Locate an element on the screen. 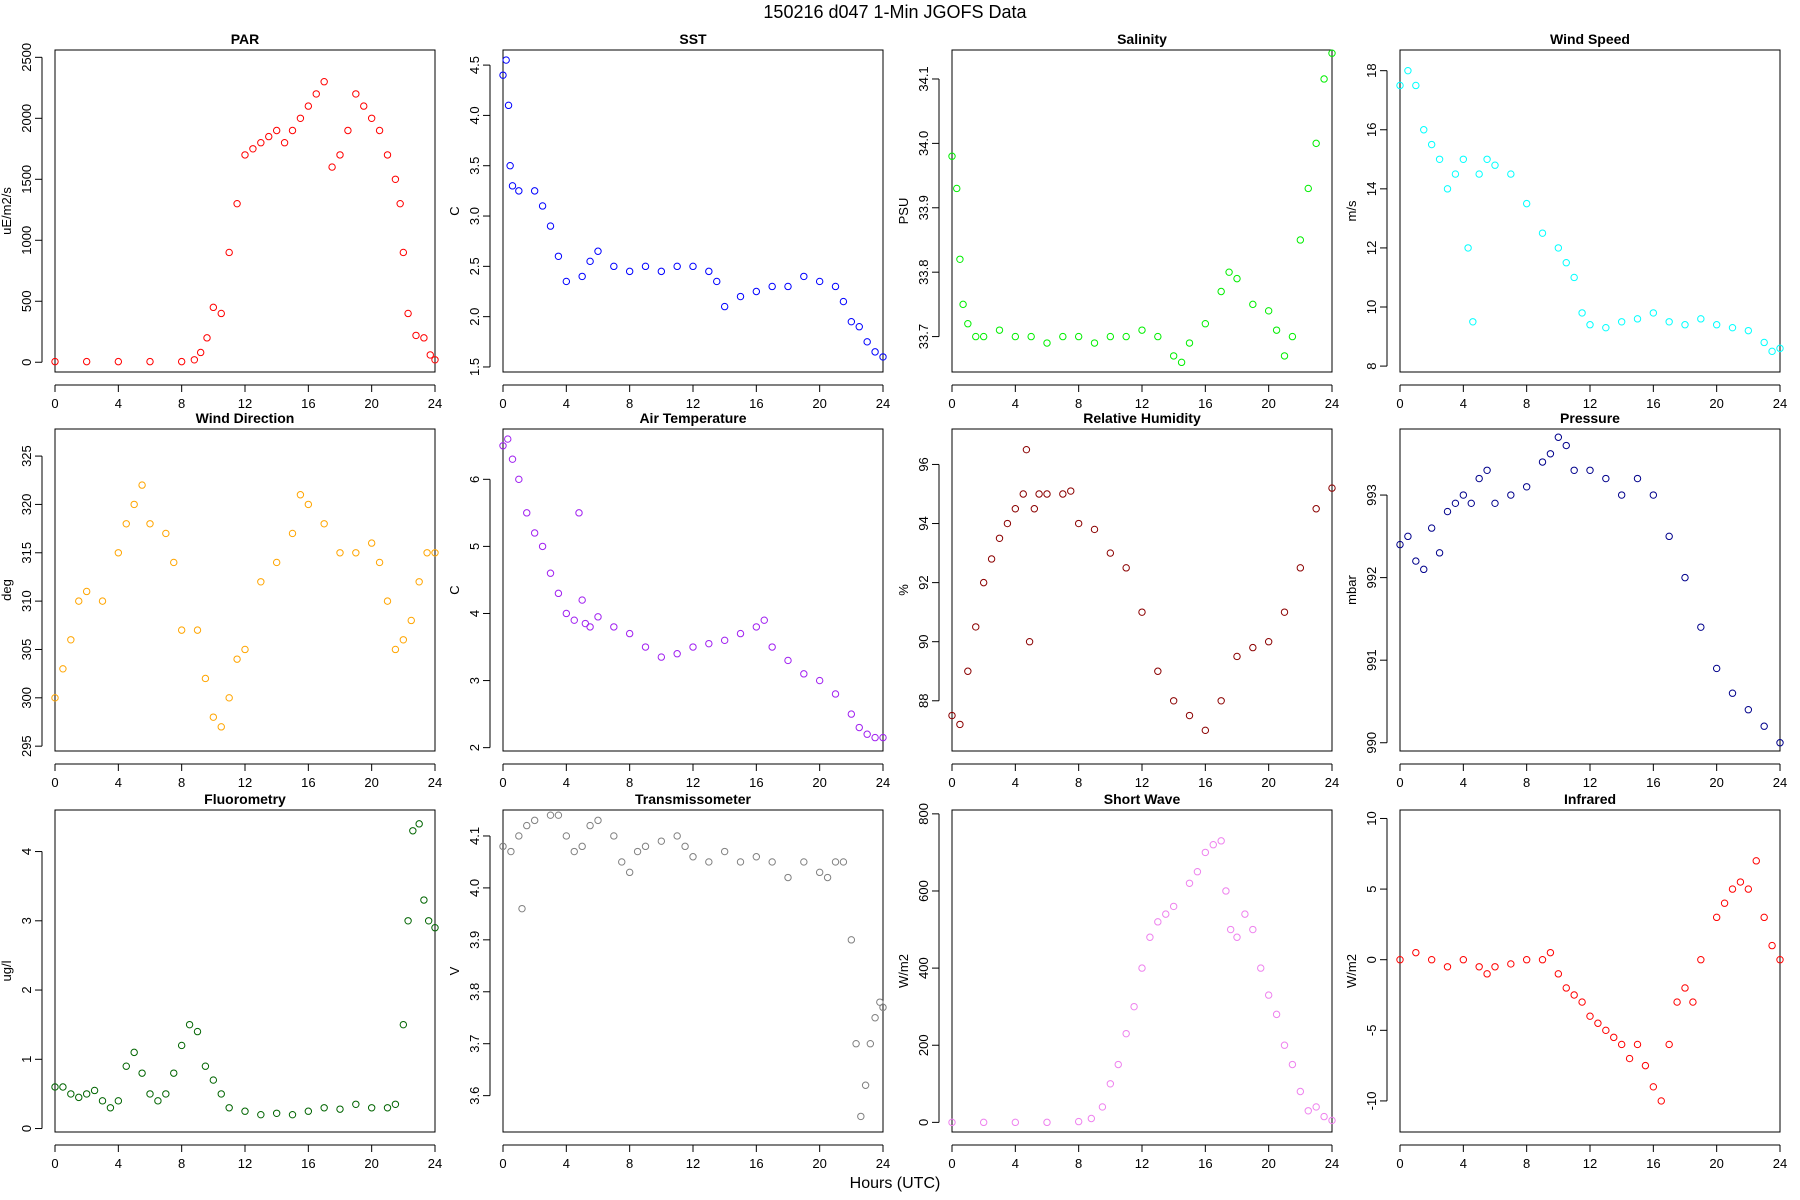 The height and width of the screenshot is (1200, 1800). y-tick-label: 3 is located at coordinates (26, 920).